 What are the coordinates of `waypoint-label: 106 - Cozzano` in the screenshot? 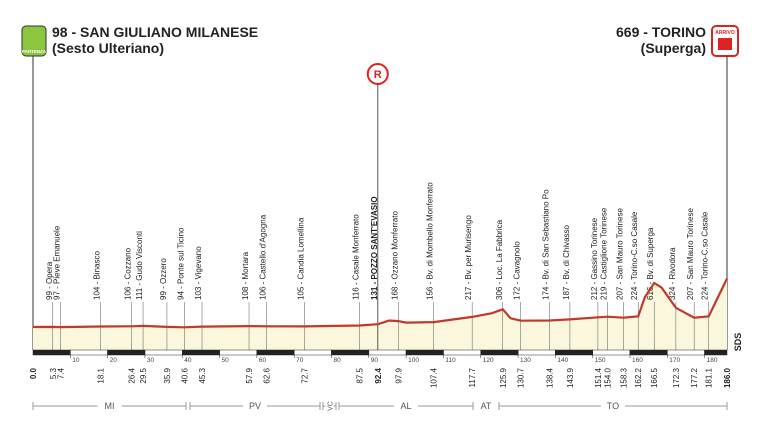 It's located at (128, 273).